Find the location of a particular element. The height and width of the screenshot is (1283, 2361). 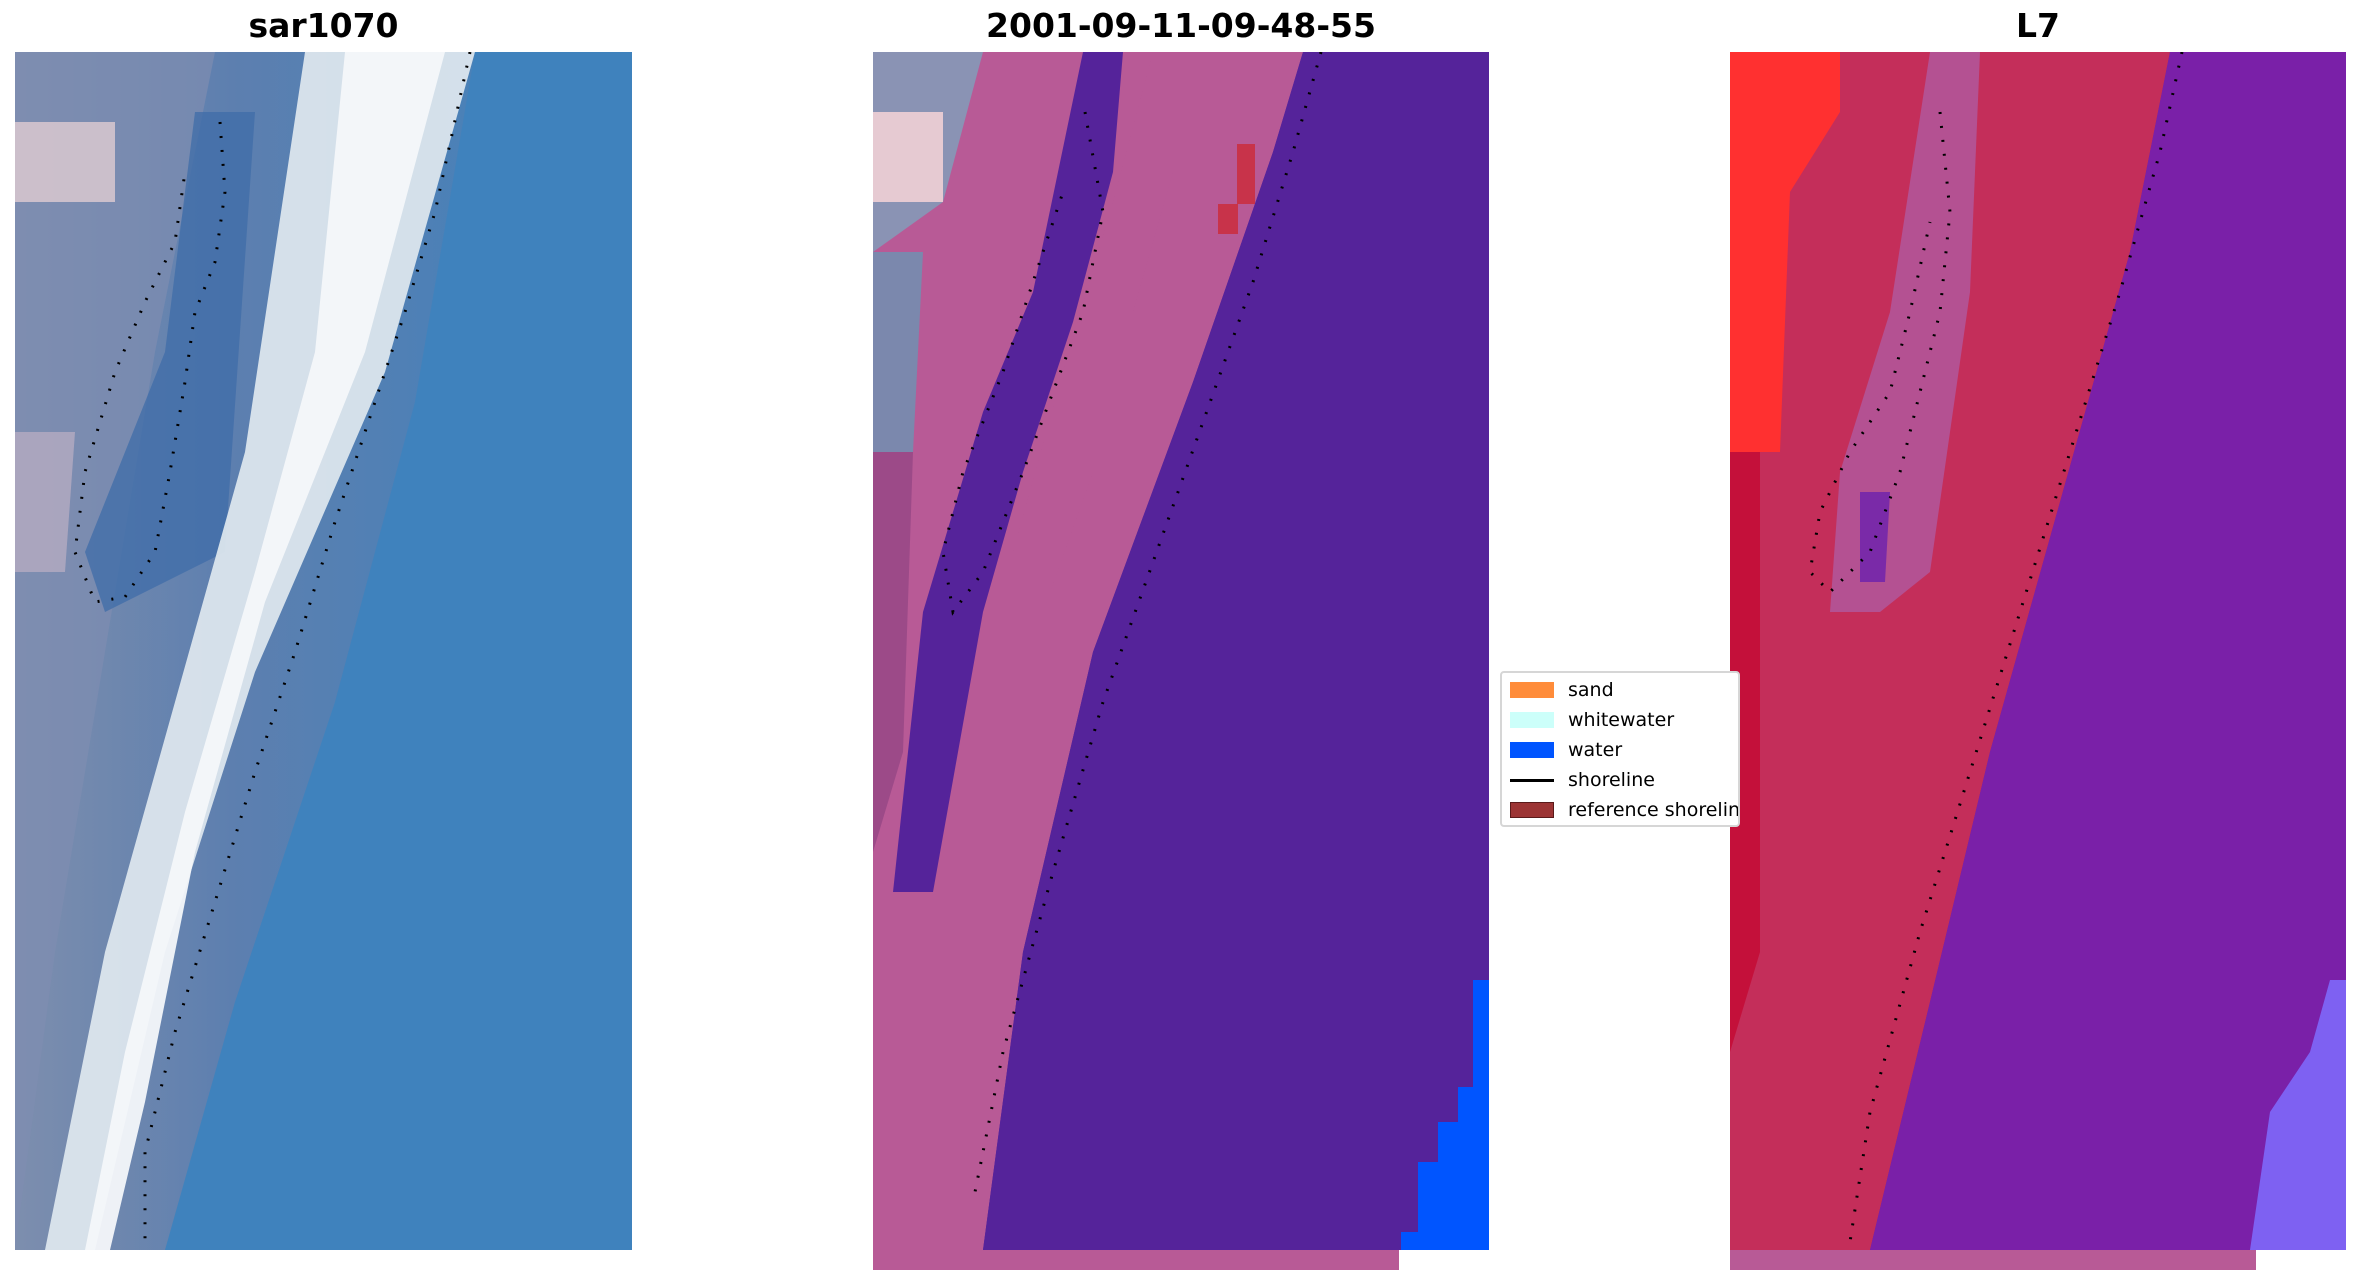

legend-label-reference-shoreline: reference shoreline is located at coordinates (1654, 810).